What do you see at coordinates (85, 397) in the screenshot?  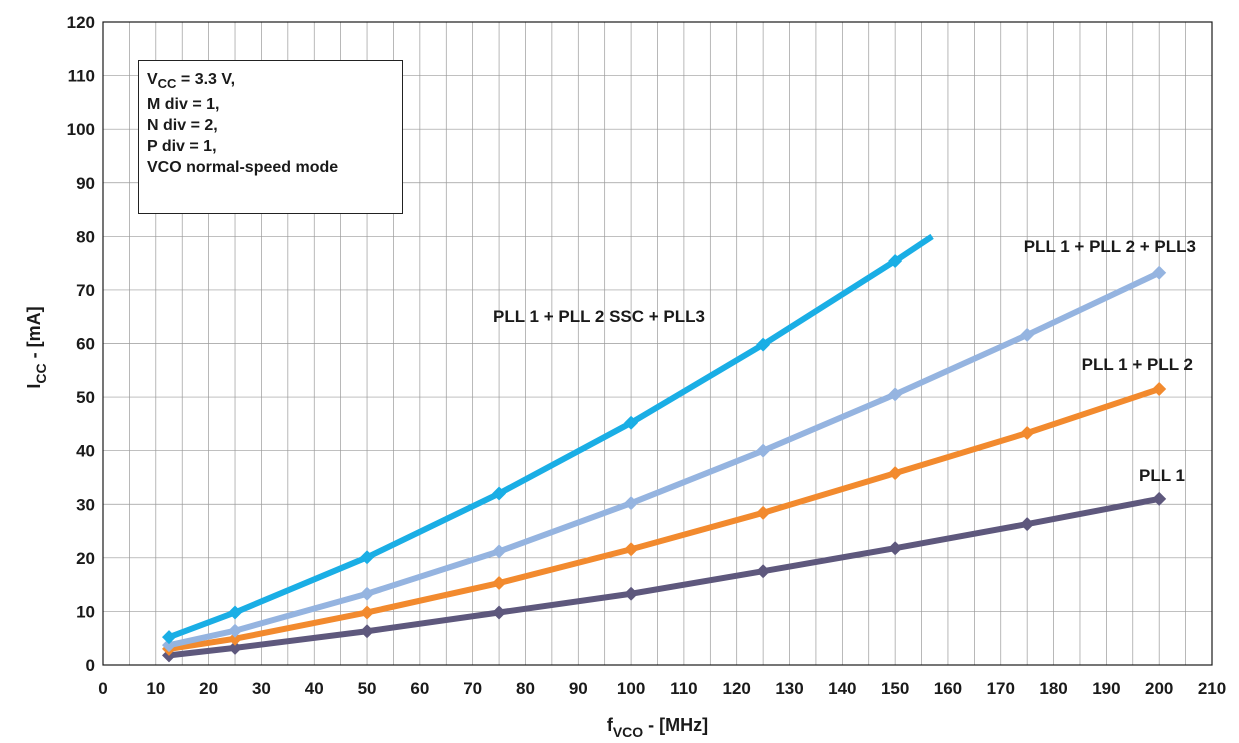 I see `y-tick-label: 50` at bounding box center [85, 397].